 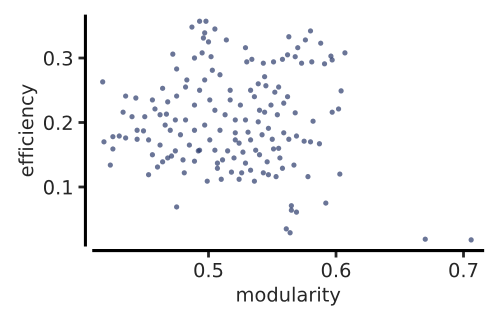 What do you see at coordinates (336, 270) in the screenshot?
I see `x-tick-label: 0.6` at bounding box center [336, 270].